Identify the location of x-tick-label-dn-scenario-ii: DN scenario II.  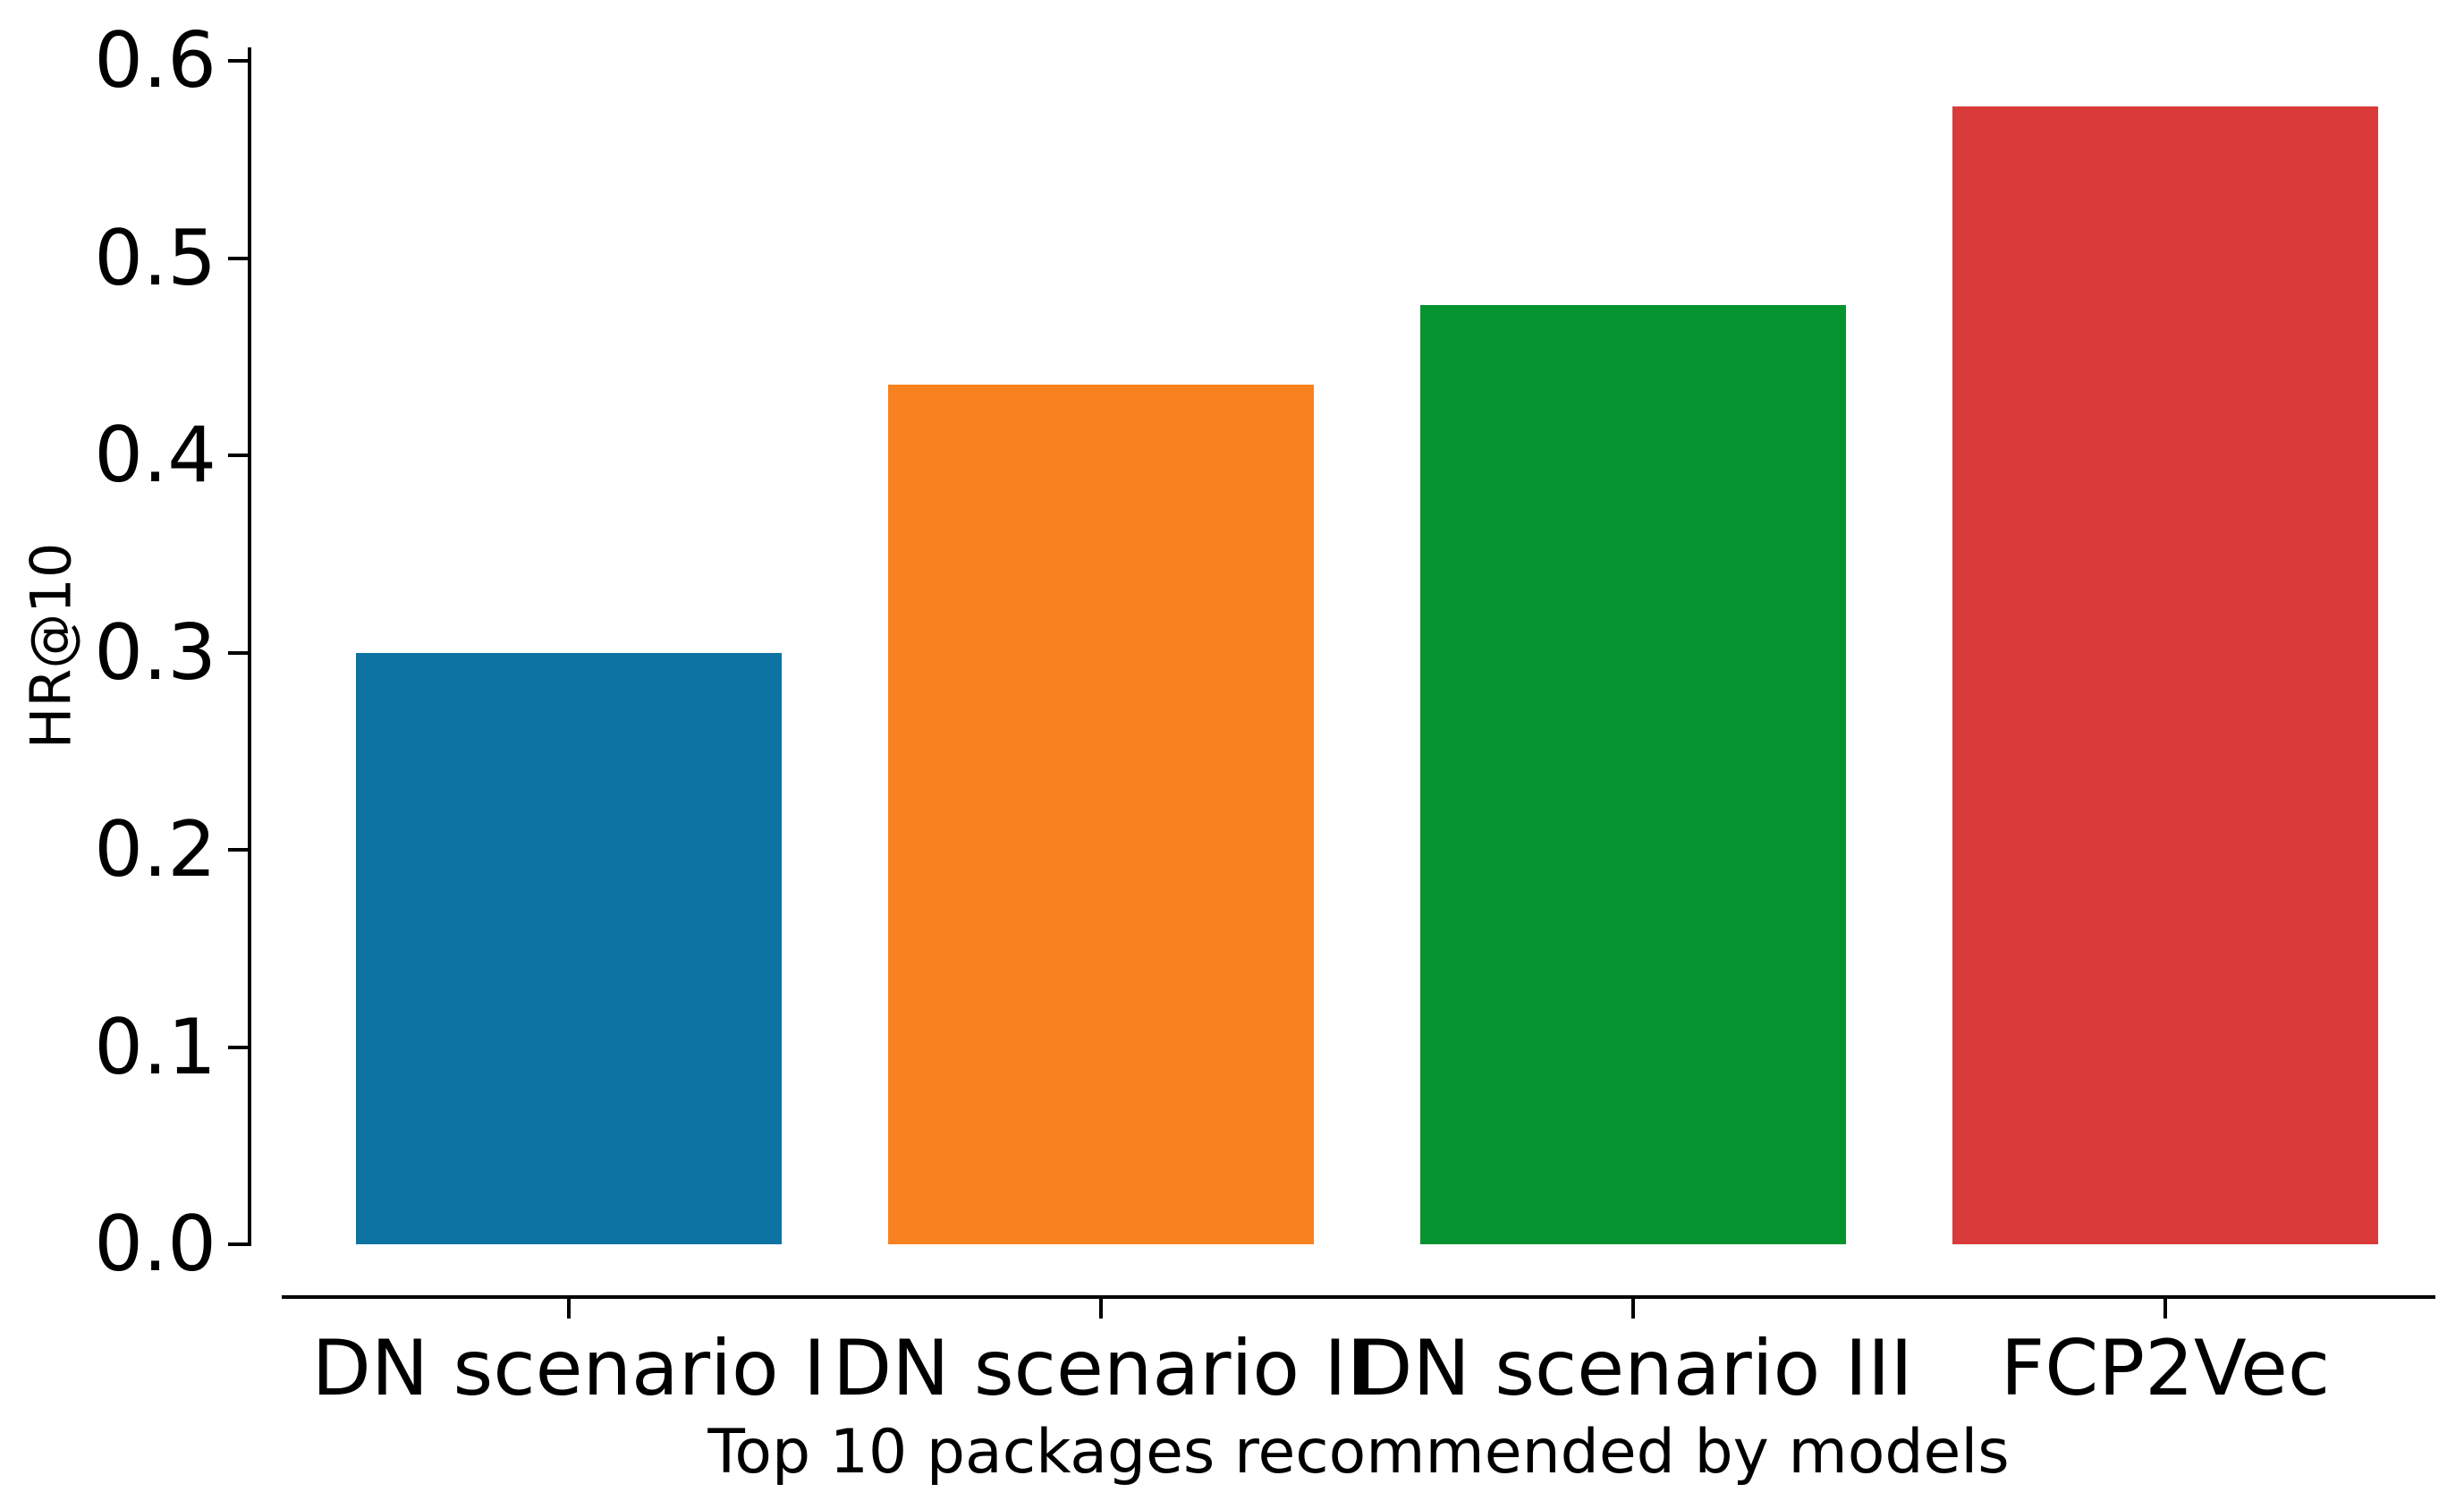
(1101, 1368).